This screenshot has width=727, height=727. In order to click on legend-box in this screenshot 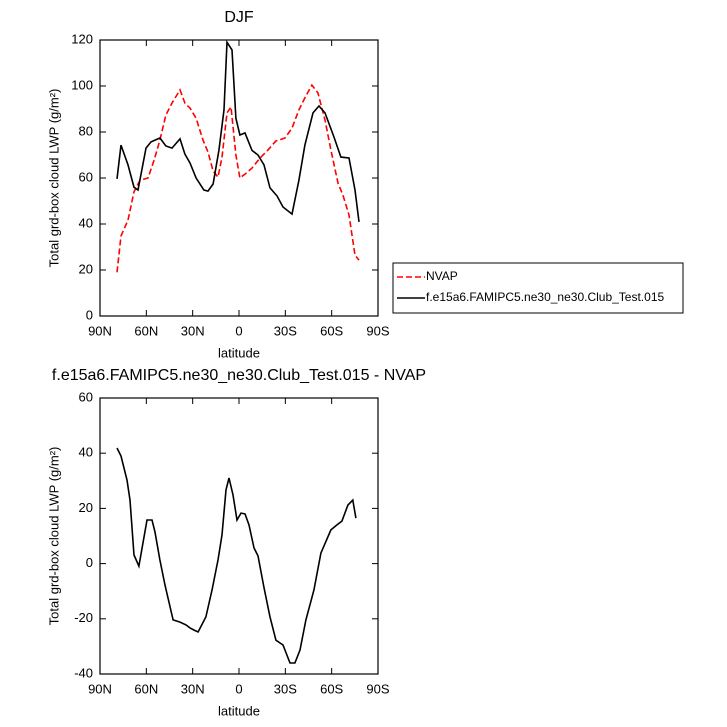, I will do `click(538, 288)`.